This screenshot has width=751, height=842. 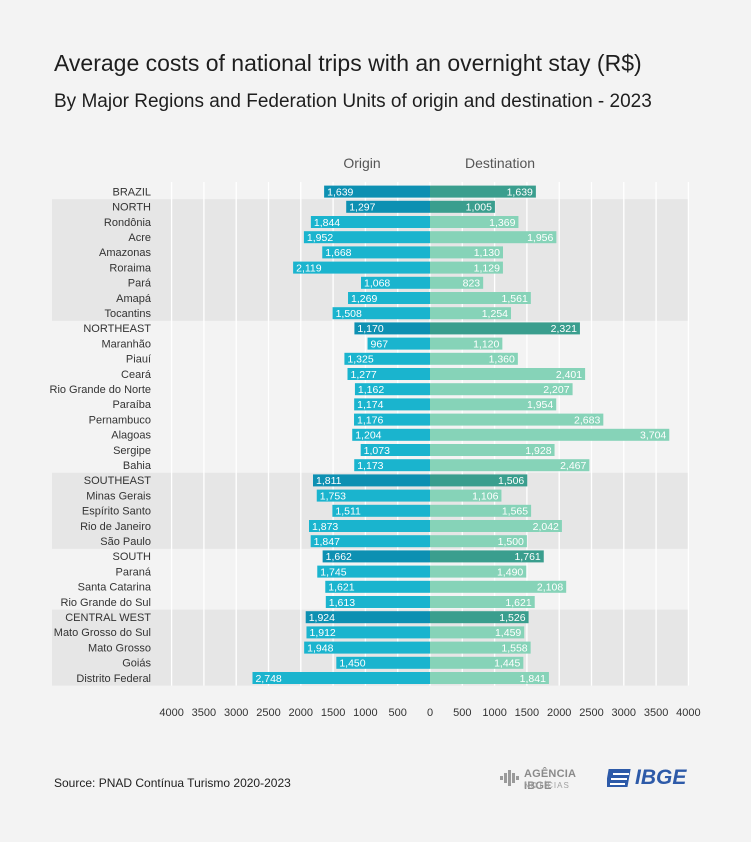 I want to click on category-label: Mato Grosso do Sul, so click(x=102, y=633).